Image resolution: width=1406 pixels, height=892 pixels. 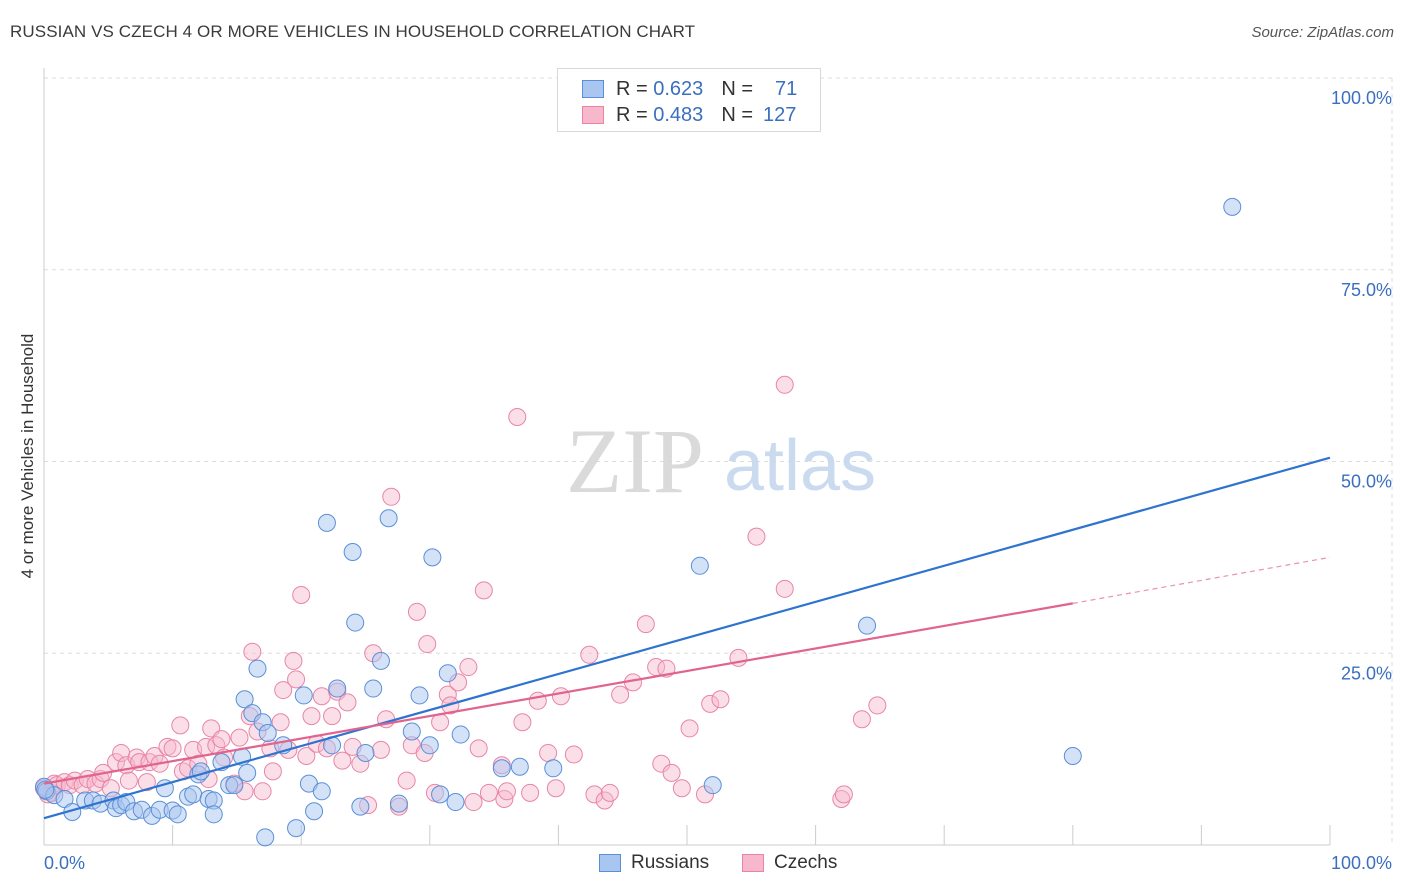 I want to click on legend-box: R = 0.623 N = 71 R = 0.483 N = 127, so click(x=689, y=100).